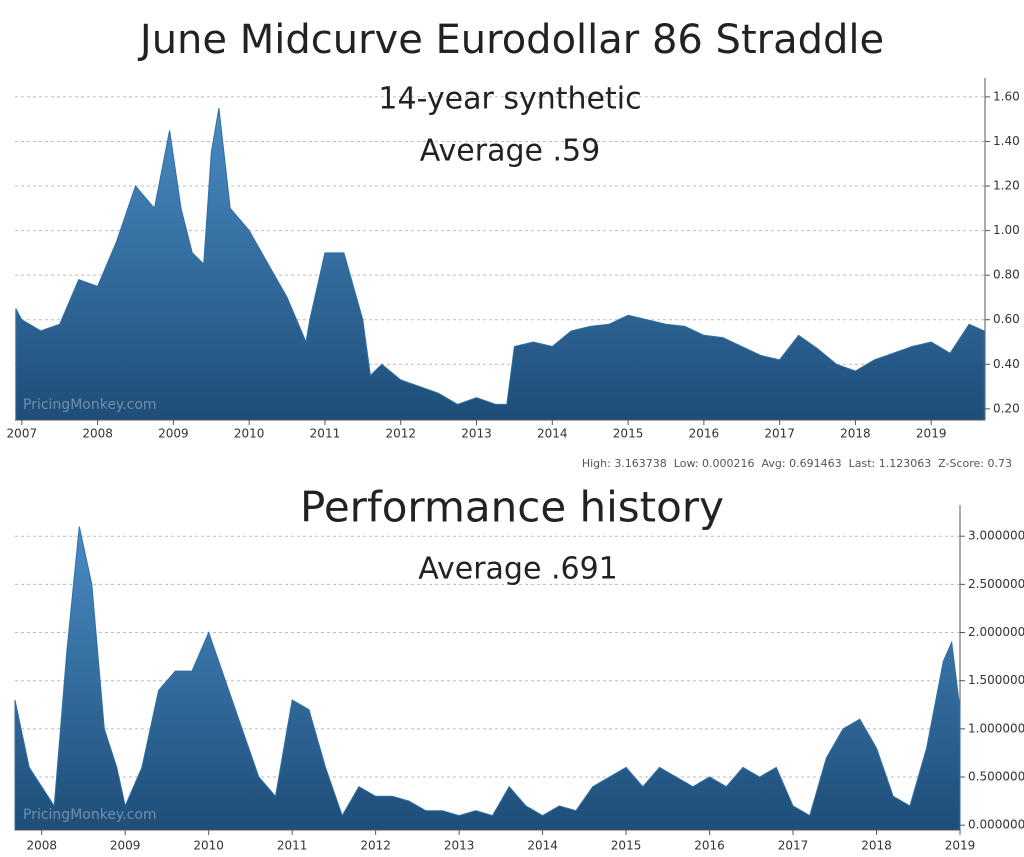 This screenshot has height=857, width=1024. What do you see at coordinates (518, 569) in the screenshot?
I see `chart-subtitle: Average .691` at bounding box center [518, 569].